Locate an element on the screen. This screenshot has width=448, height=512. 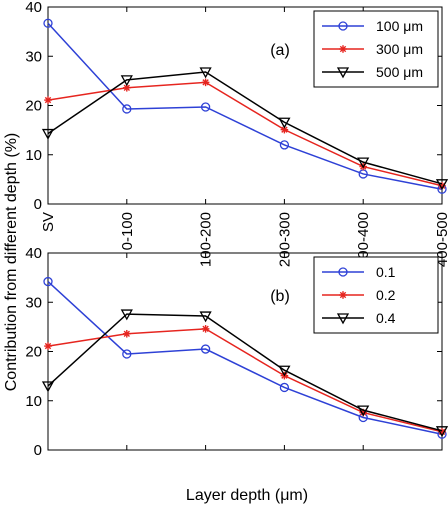
panel-1-y-tick-label: 20 is located at coordinates (33, 106).